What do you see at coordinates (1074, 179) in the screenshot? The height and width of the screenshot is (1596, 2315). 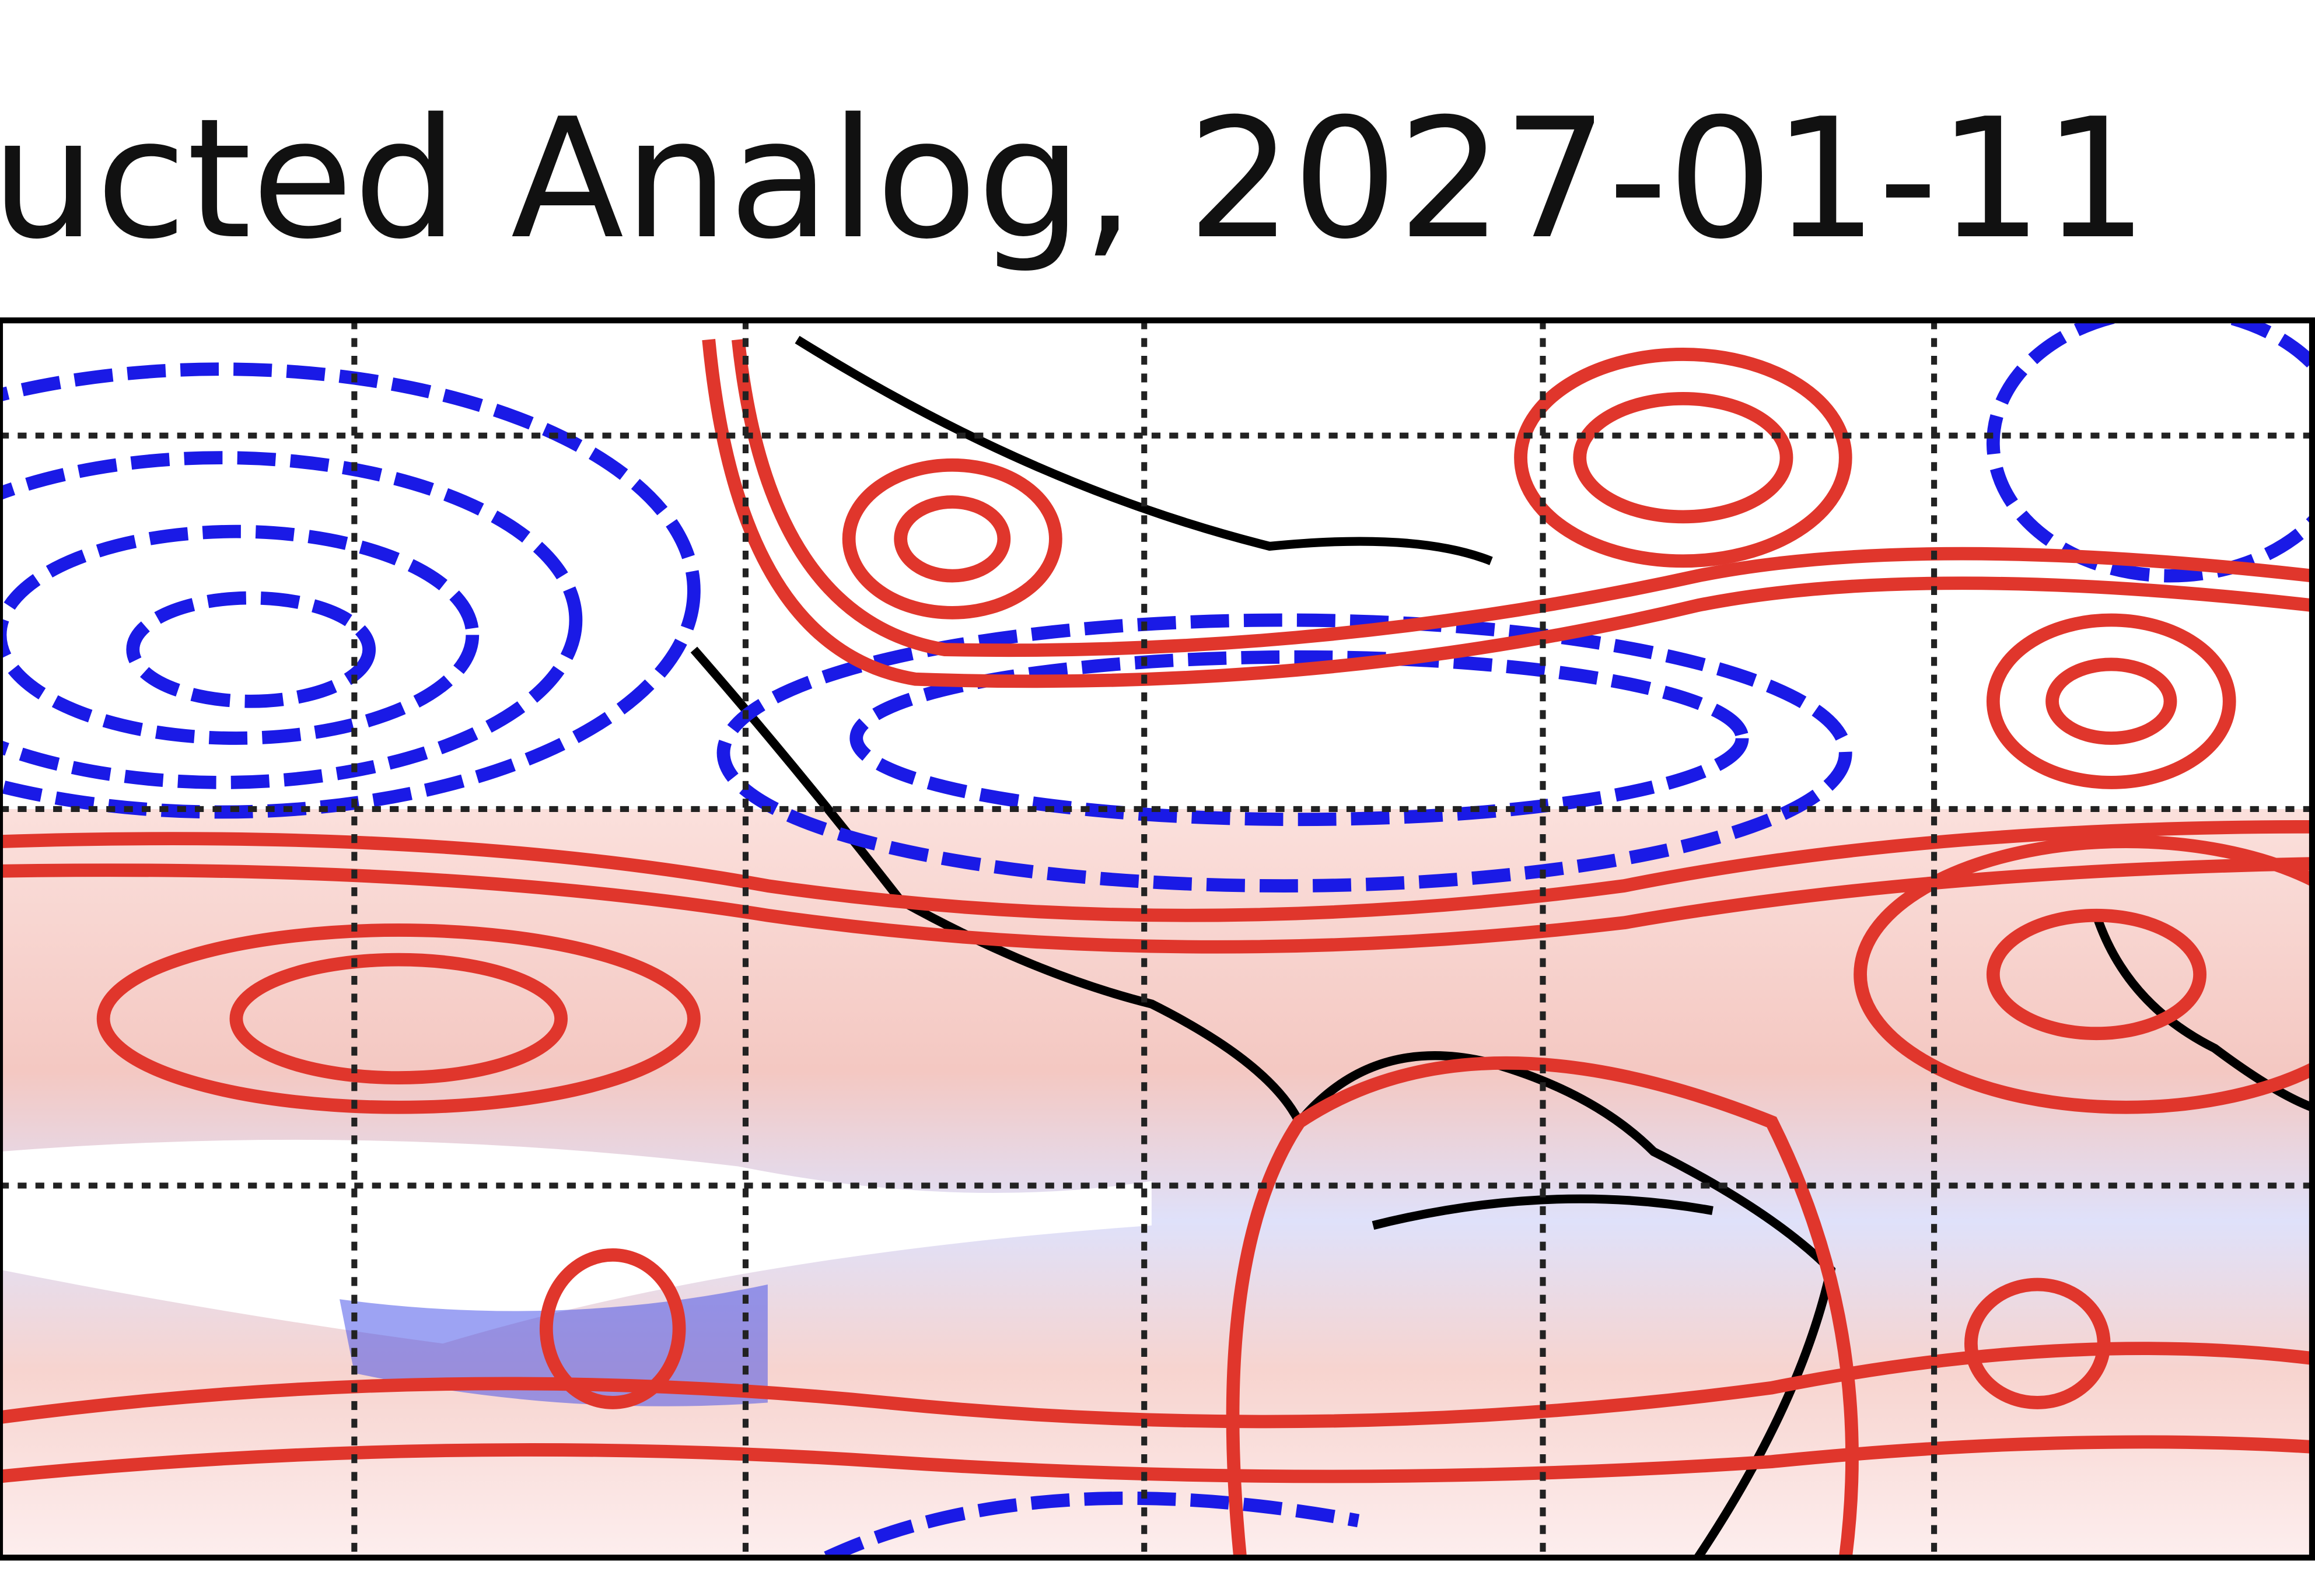 I see `map-title: ucted Analog, 2027-01-11` at bounding box center [1074, 179].